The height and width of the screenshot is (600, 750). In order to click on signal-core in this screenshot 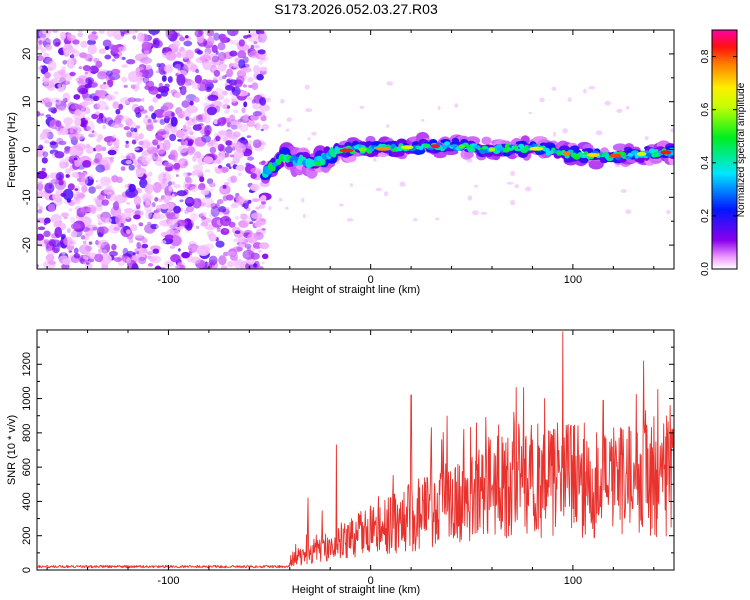, I will do `click(656, 151)`.